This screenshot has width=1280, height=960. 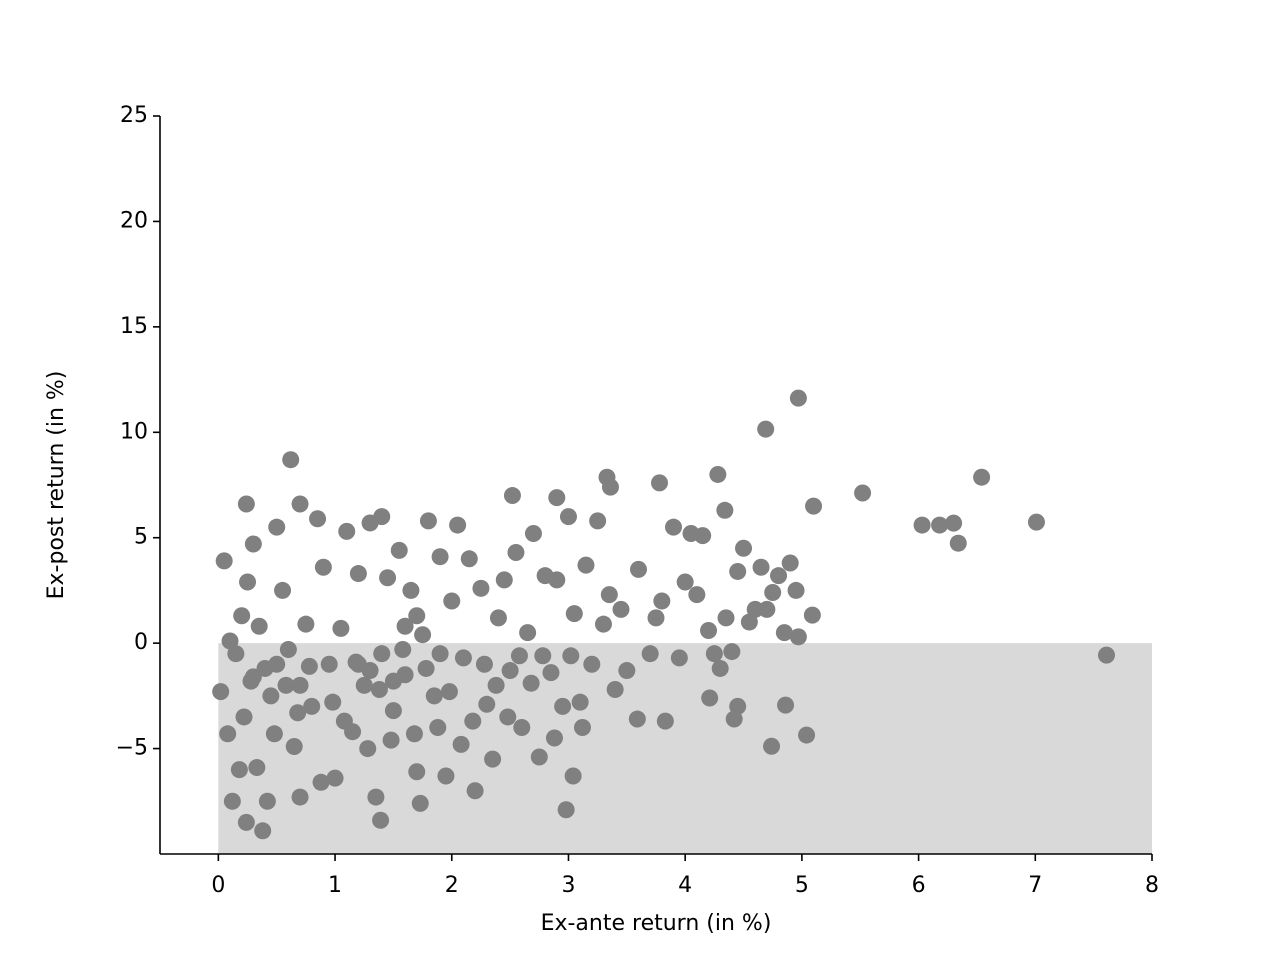 What do you see at coordinates (802, 885) in the screenshot?
I see `x-tick-label: 5` at bounding box center [802, 885].